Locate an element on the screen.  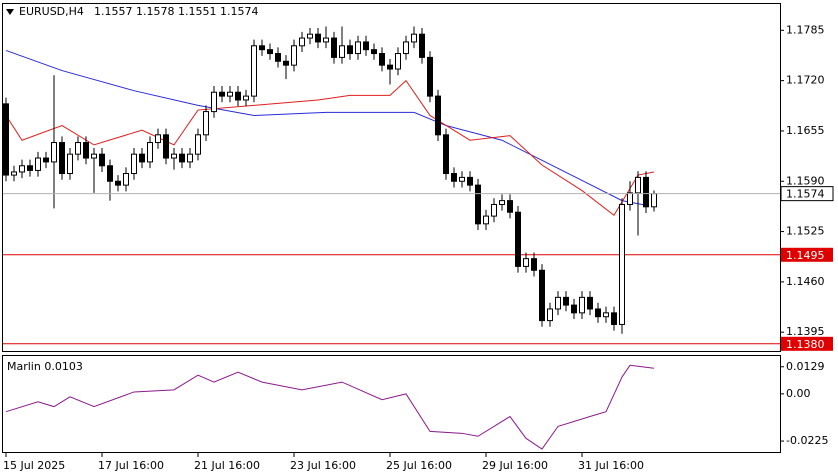
indicator-title: Marlin 0.0103 is located at coordinates (45, 366).